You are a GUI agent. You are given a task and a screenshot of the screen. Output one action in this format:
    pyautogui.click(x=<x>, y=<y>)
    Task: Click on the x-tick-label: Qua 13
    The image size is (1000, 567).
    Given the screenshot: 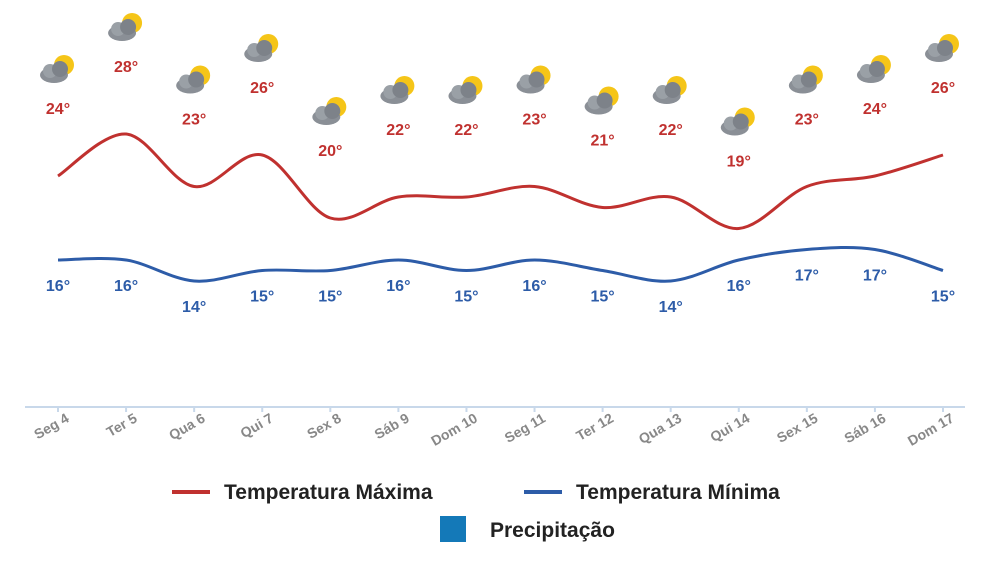 What is the action you would take?
    pyautogui.click(x=660, y=428)
    